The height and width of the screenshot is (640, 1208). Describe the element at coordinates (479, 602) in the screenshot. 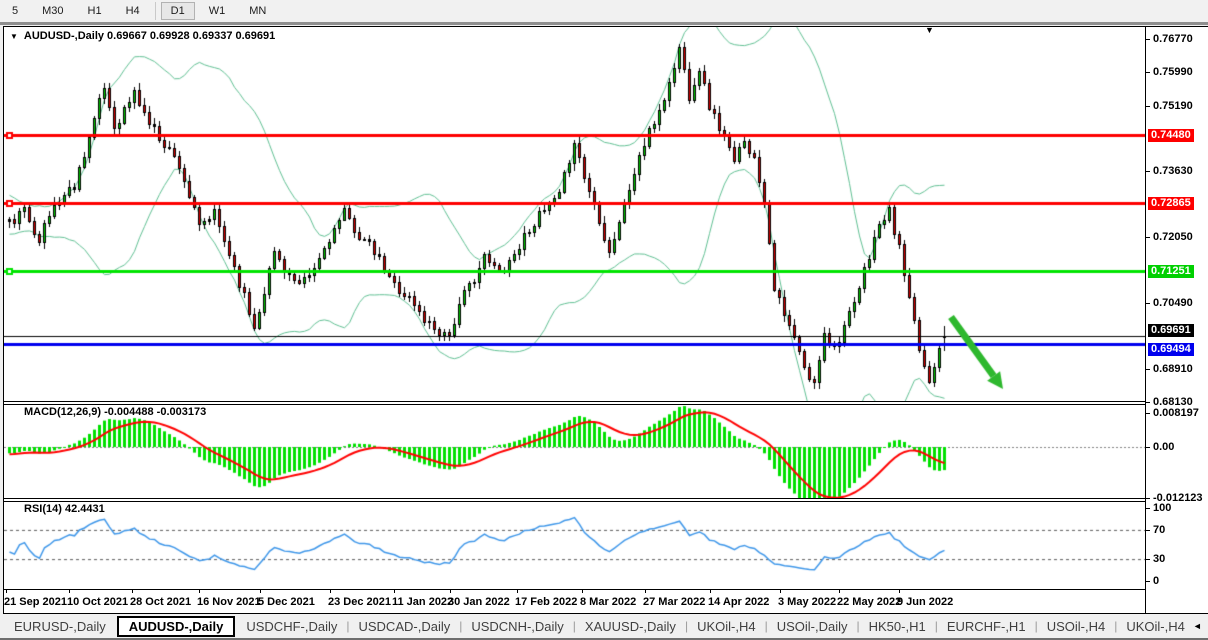

I see `date-label: 30 Jan 2022` at that location.